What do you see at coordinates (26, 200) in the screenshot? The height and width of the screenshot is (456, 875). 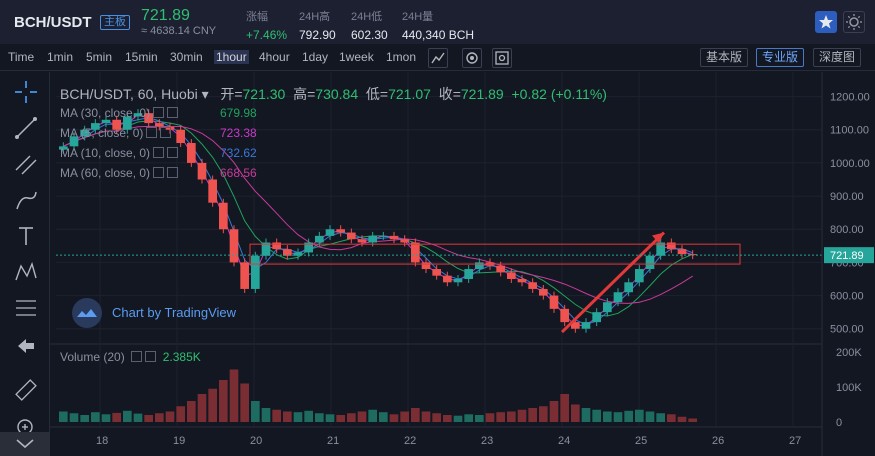 I see `brush-tool` at bounding box center [26, 200].